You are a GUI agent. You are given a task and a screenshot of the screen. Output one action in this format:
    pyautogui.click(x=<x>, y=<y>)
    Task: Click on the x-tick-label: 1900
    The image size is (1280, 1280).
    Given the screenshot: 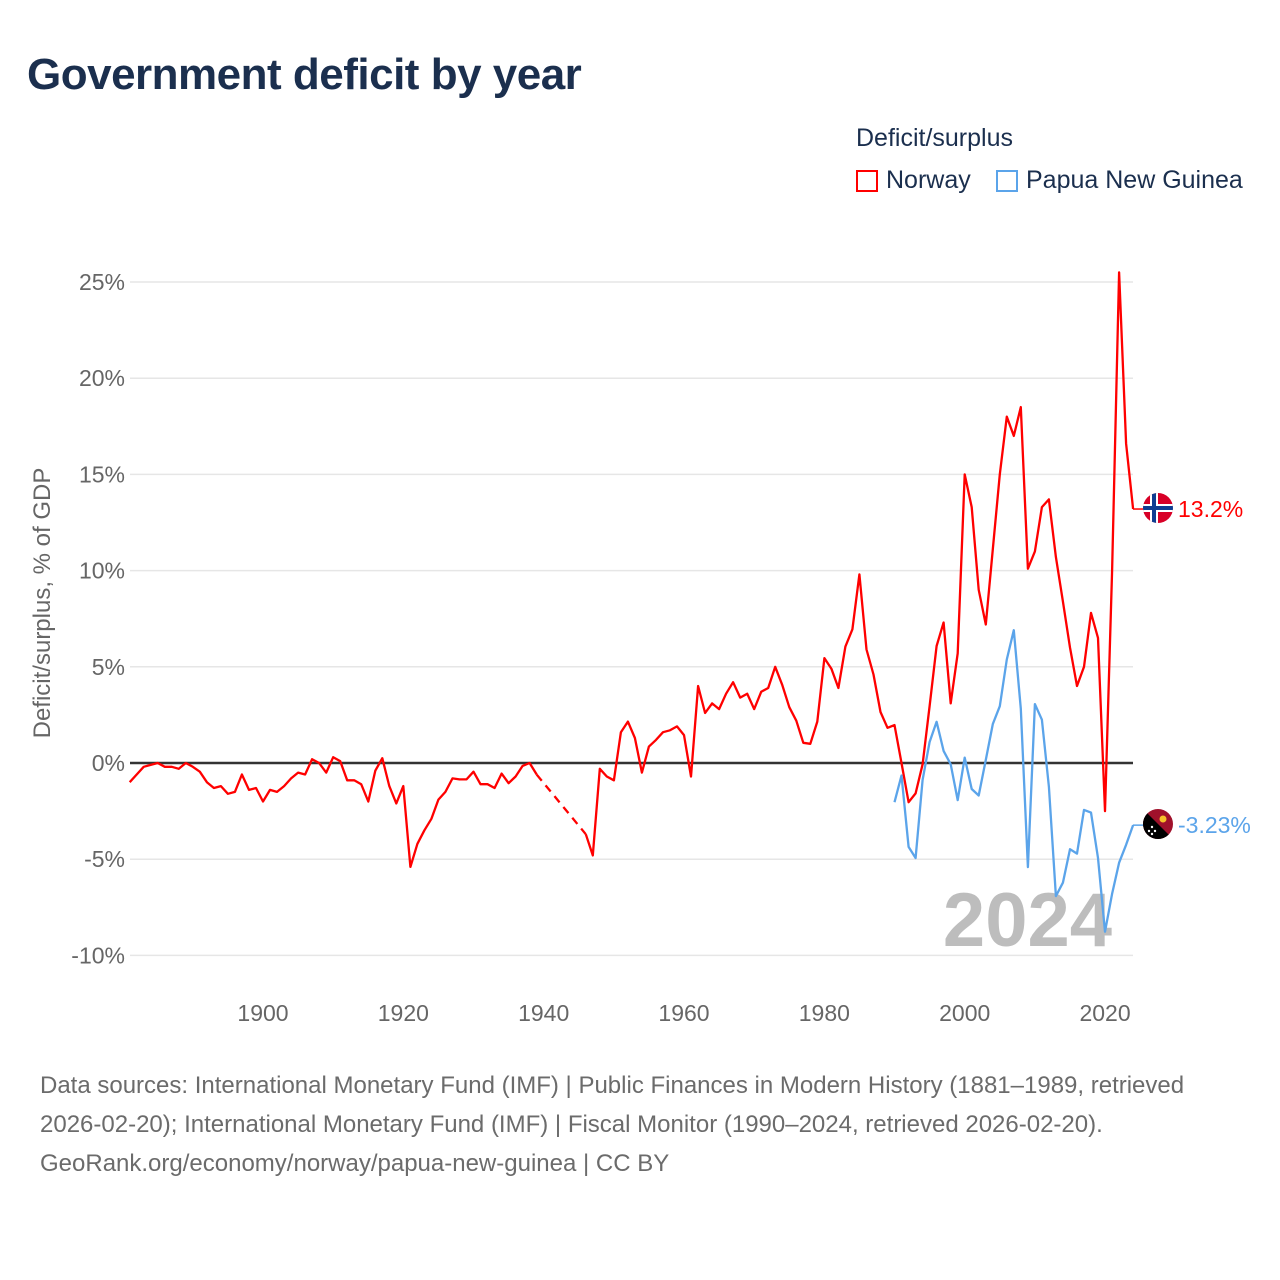 What is the action you would take?
    pyautogui.click(x=262, y=1013)
    